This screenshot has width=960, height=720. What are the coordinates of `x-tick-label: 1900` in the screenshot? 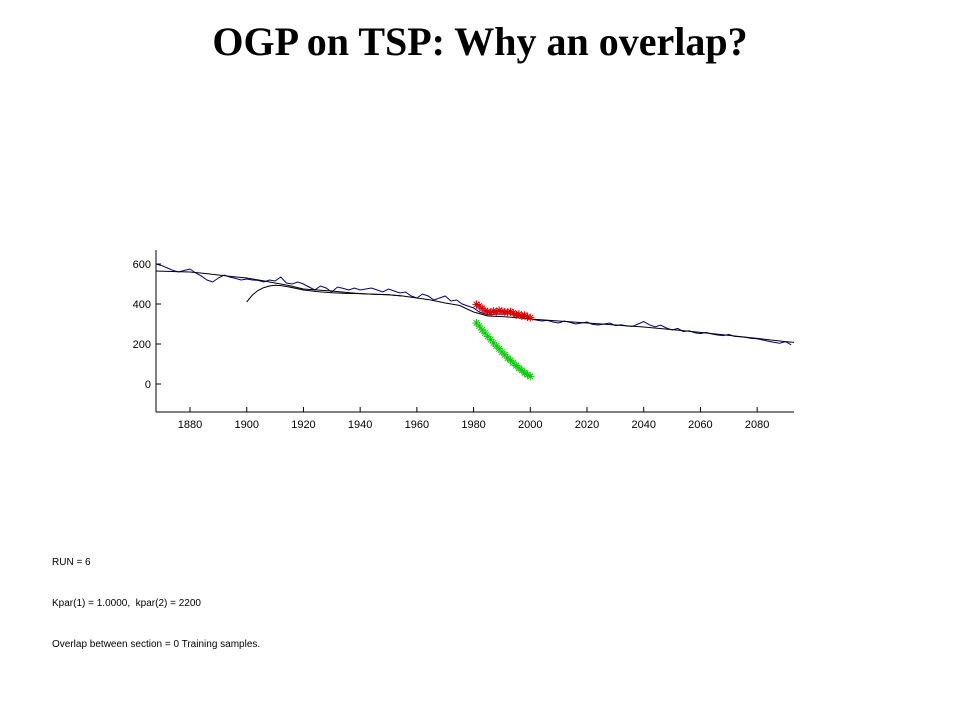 It's located at (246, 425).